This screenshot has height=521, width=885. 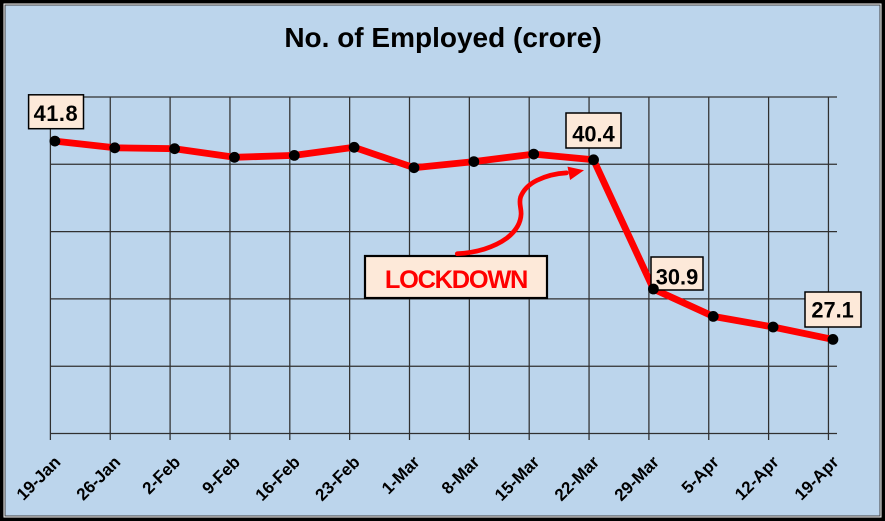 I want to click on svg-text: LOCKDOWN, so click(x=456, y=280).